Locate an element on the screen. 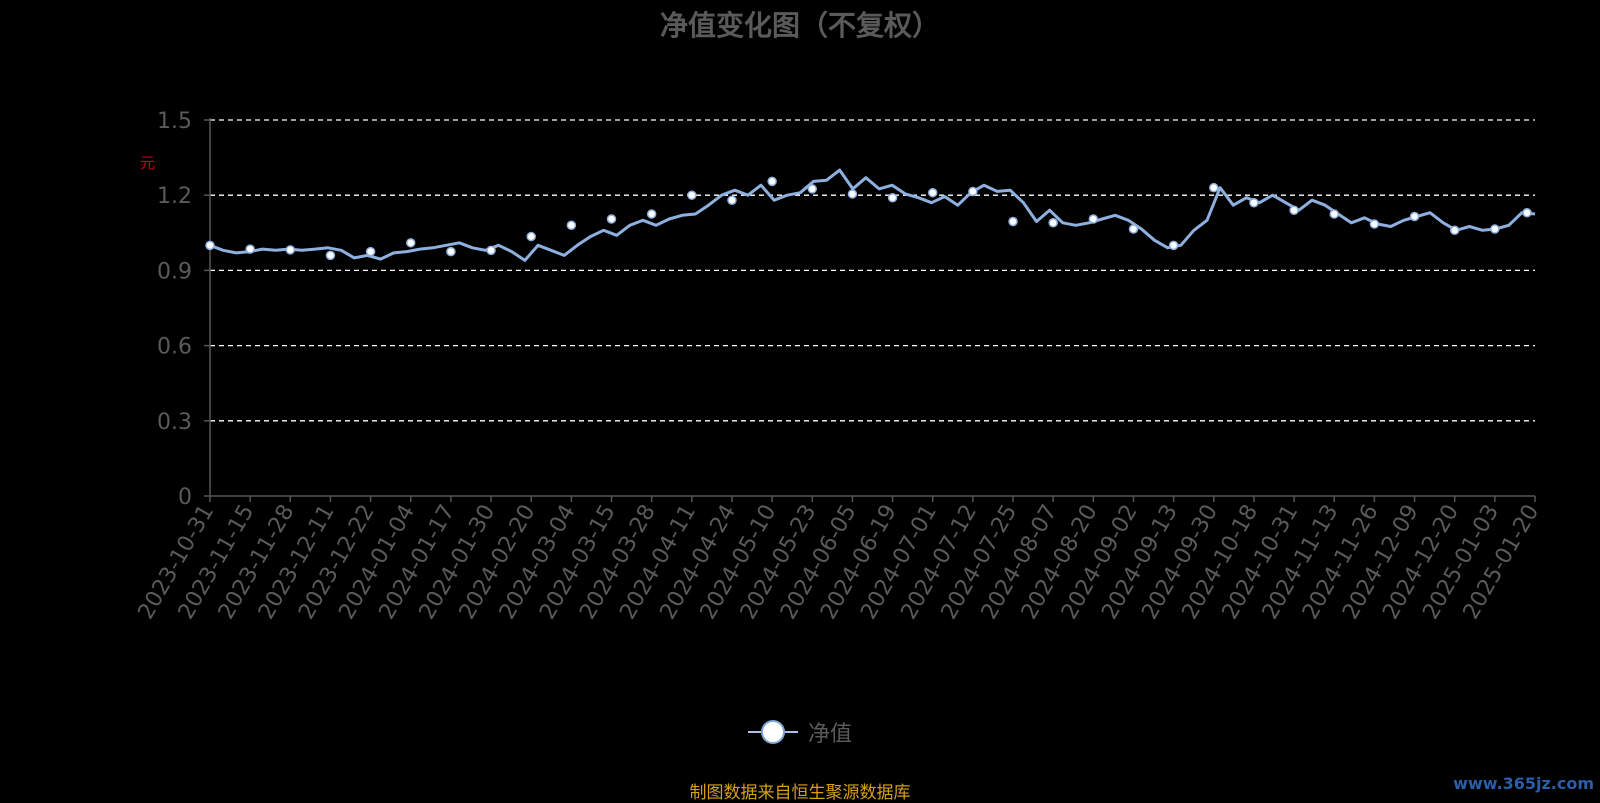  y-tick-label: 1.5 is located at coordinates (174, 121).